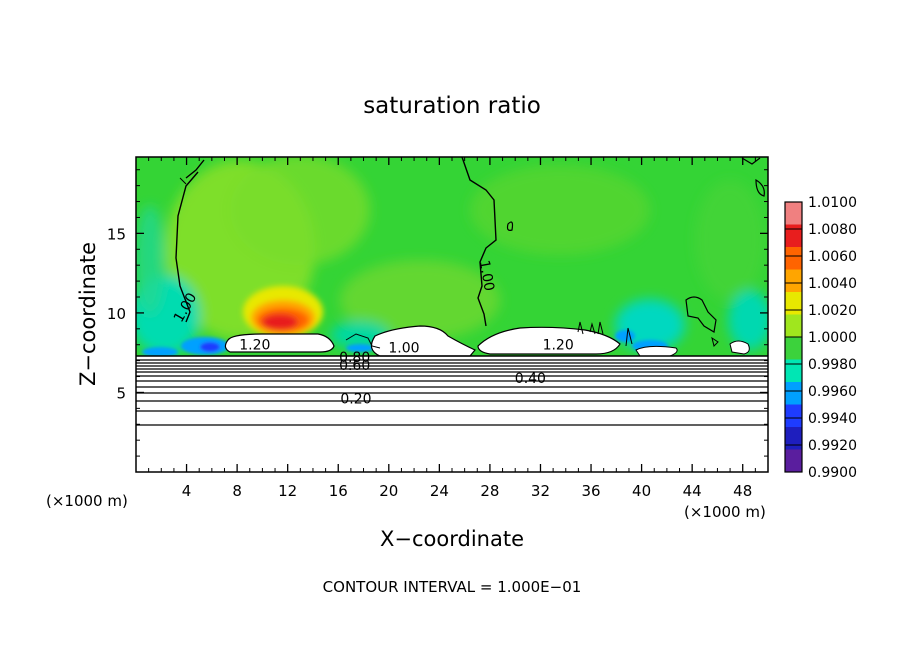  I want to click on colorbar-tick-label: 0.9940, so click(832, 419).